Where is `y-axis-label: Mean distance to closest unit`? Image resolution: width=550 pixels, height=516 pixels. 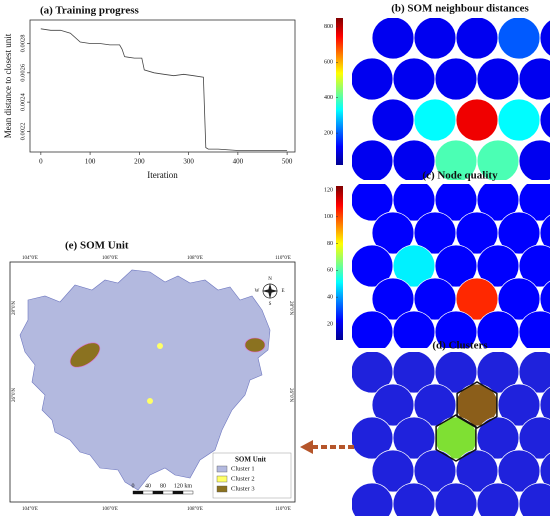
y-axis-label: Mean distance to closest unit is located at coordinates (8, 85).